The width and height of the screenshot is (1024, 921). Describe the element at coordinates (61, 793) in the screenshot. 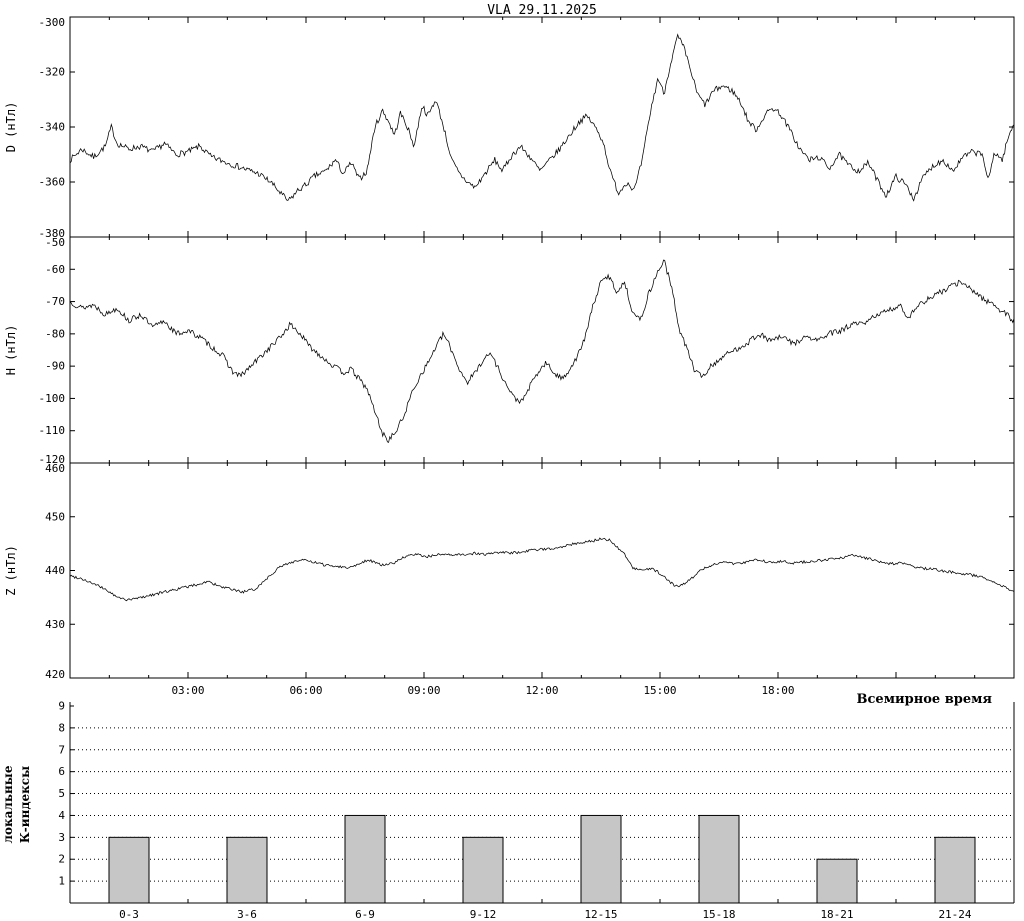

I see `k-tick-label: 5` at that location.